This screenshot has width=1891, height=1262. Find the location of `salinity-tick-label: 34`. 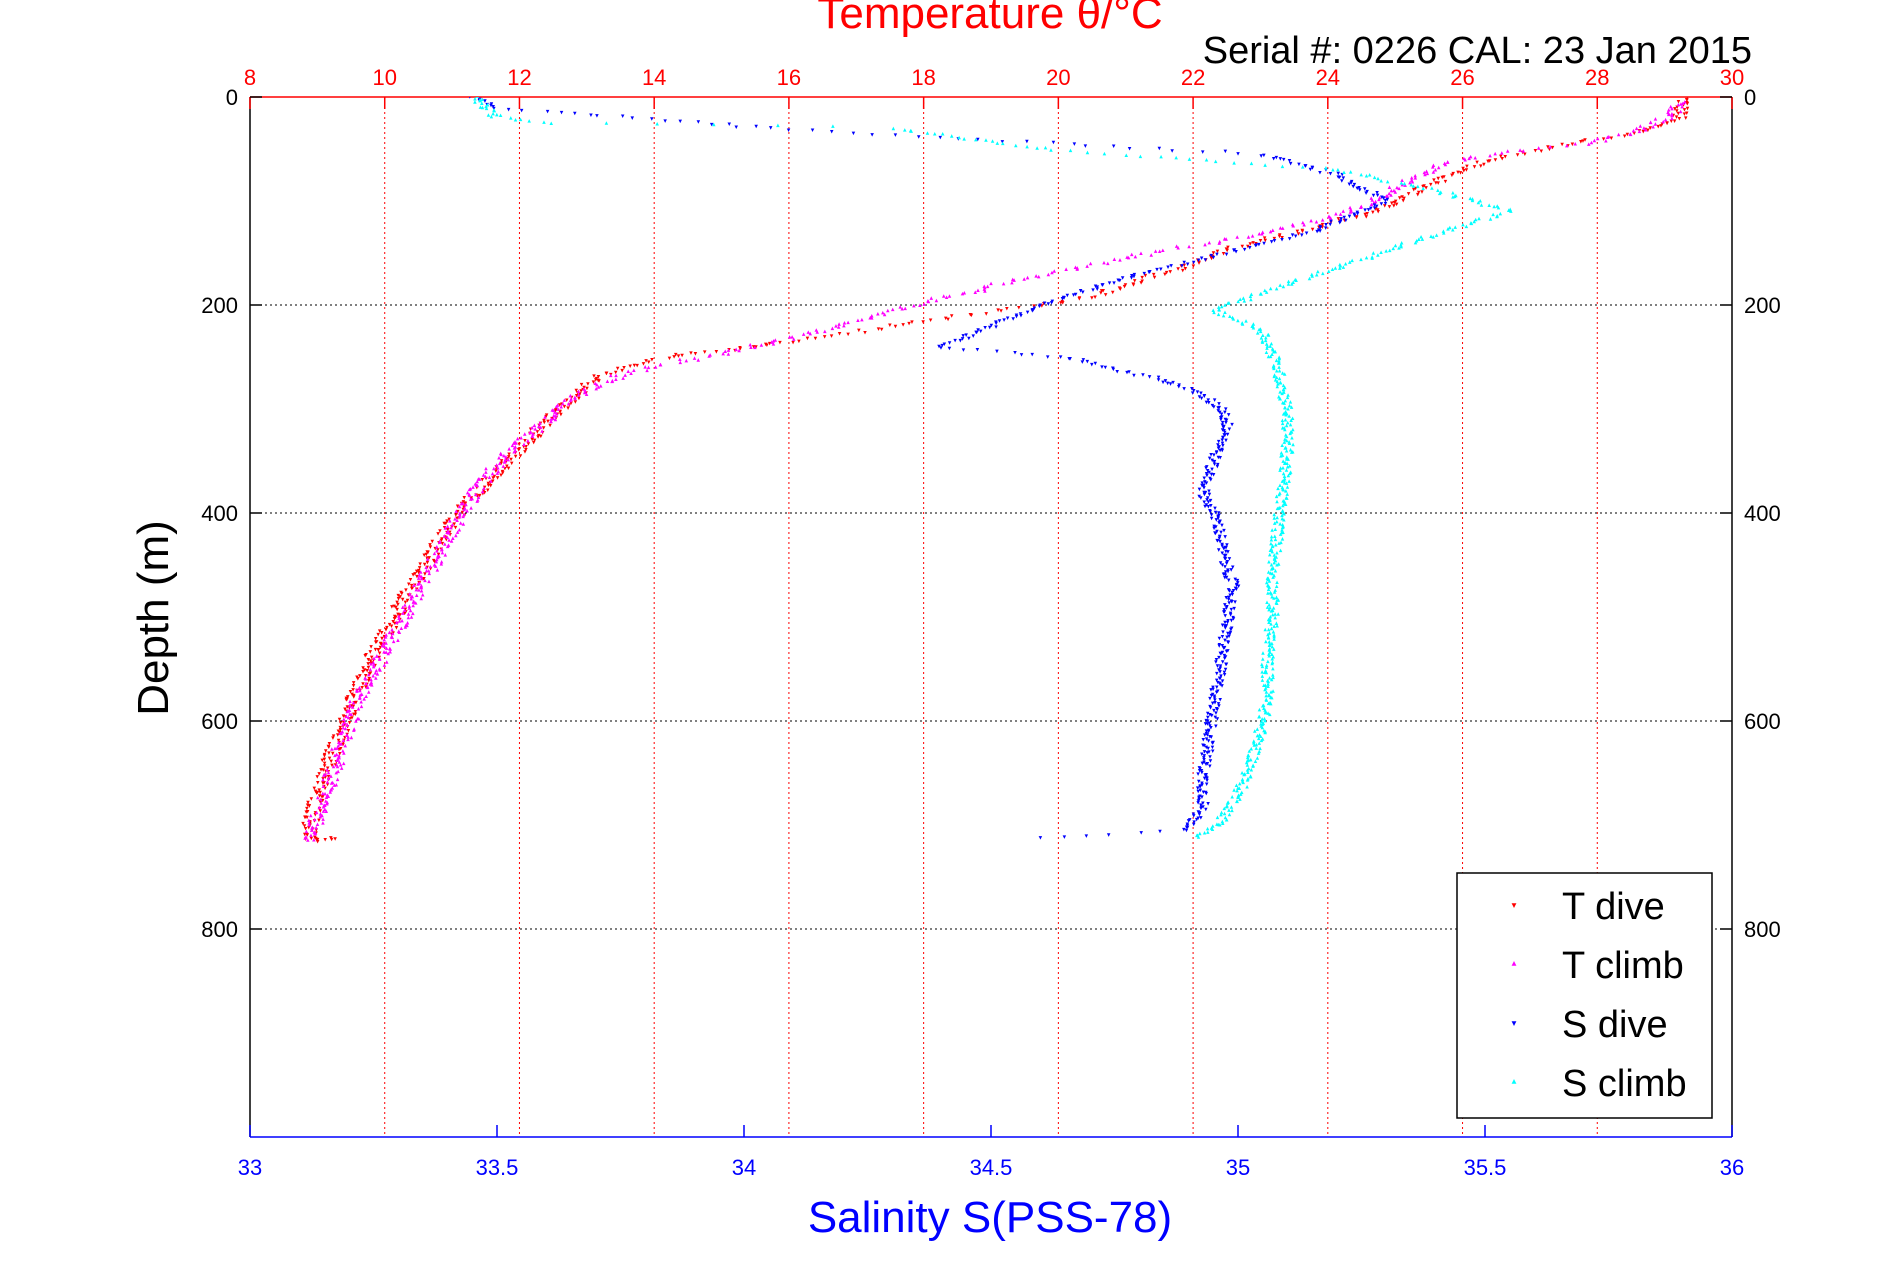

salinity-tick-label: 34 is located at coordinates (744, 1167).